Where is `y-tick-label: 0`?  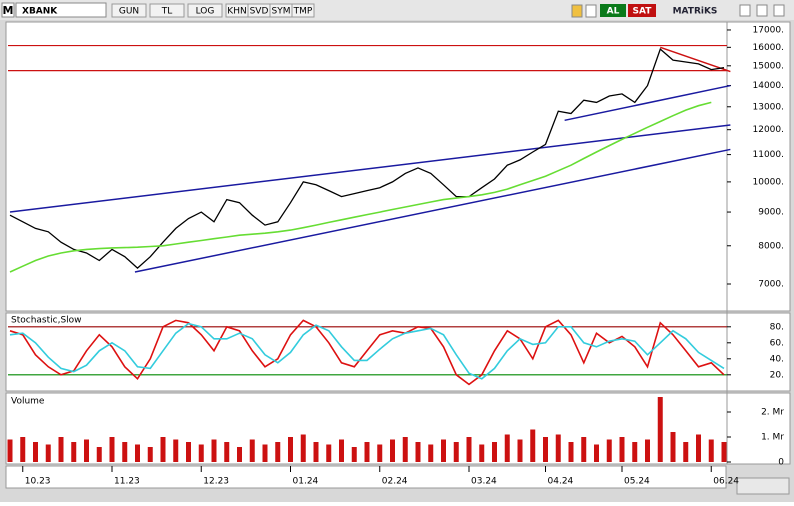 y-tick-label: 0 is located at coordinates (781, 463).